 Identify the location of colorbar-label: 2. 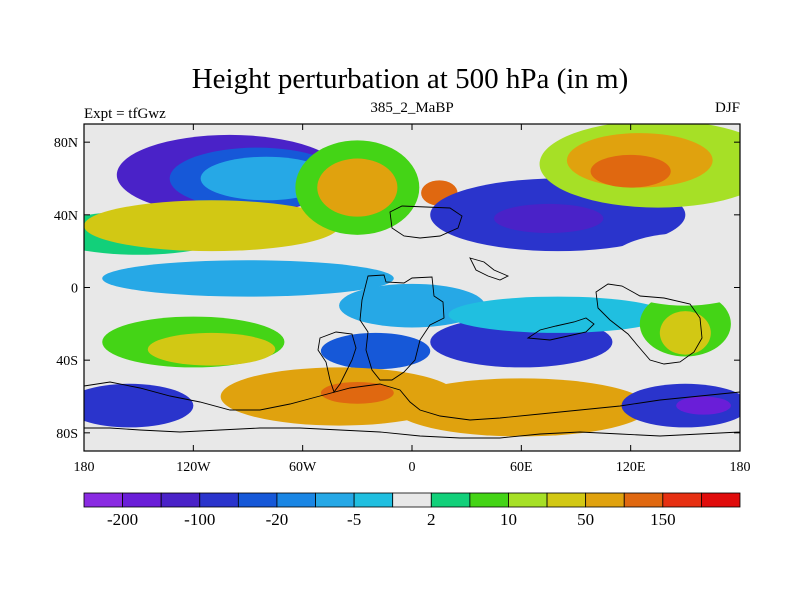
(431, 519).